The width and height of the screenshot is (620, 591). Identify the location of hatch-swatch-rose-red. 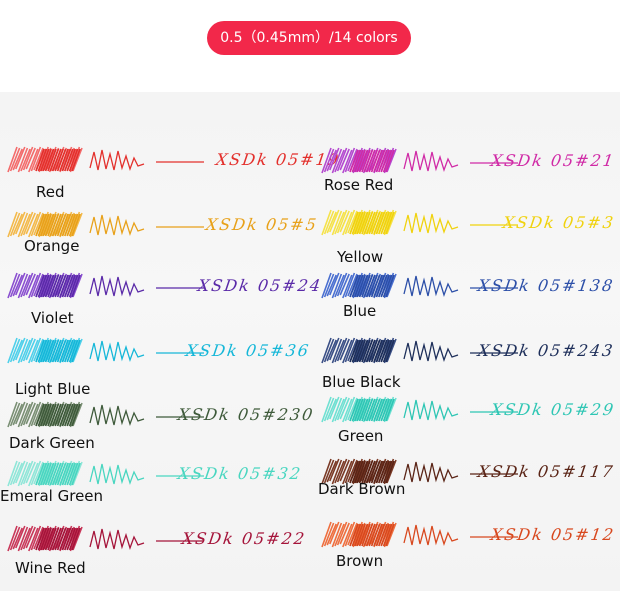
(359, 160).